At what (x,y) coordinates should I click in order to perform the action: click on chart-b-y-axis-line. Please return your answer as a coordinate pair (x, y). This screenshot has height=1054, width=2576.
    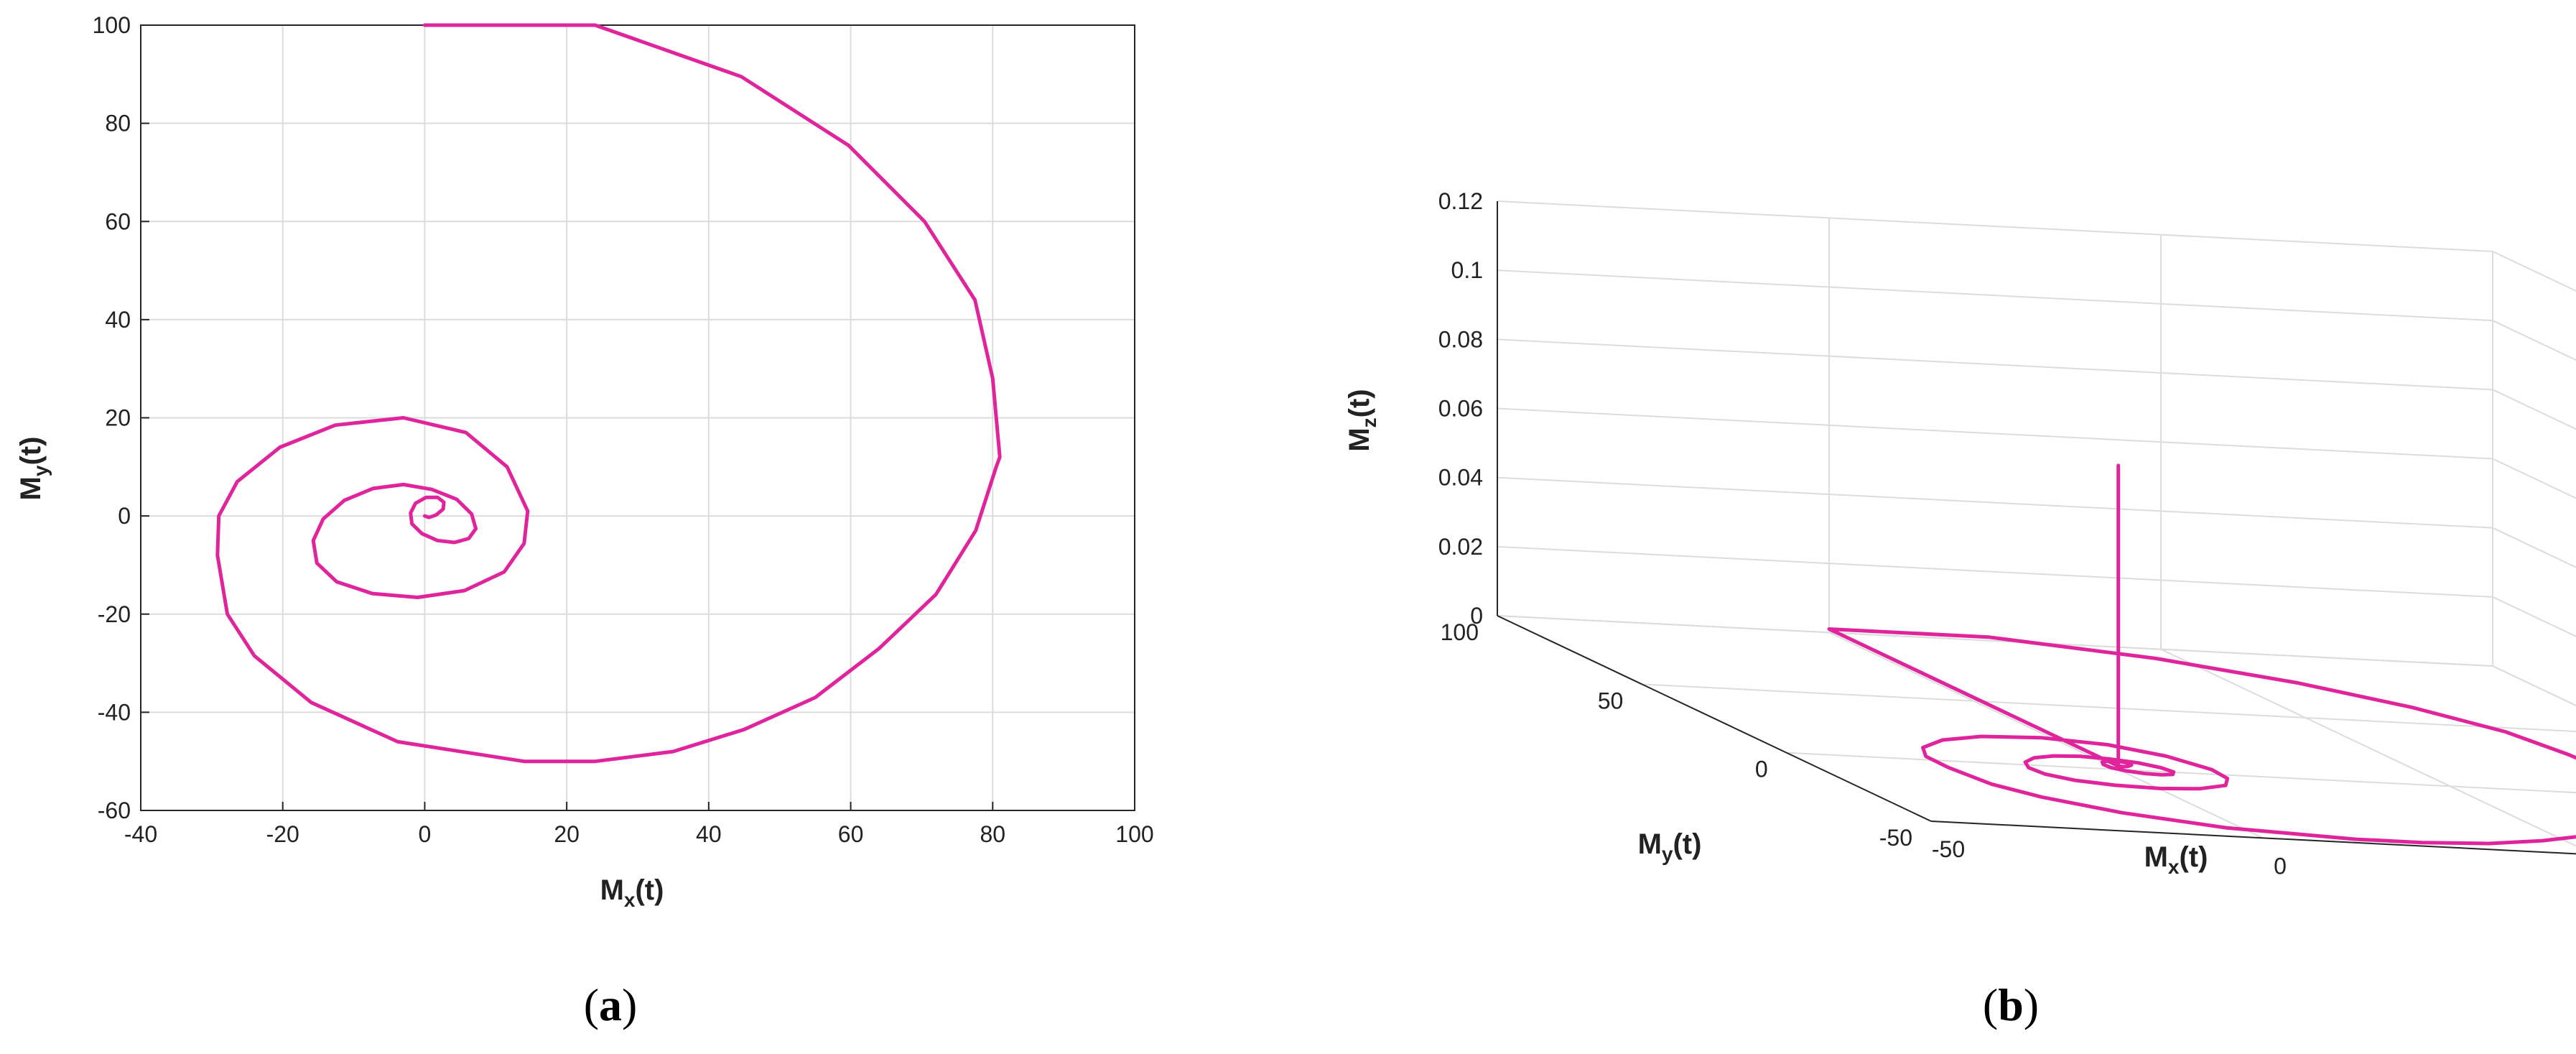
    Looking at the image, I should click on (1715, 718).